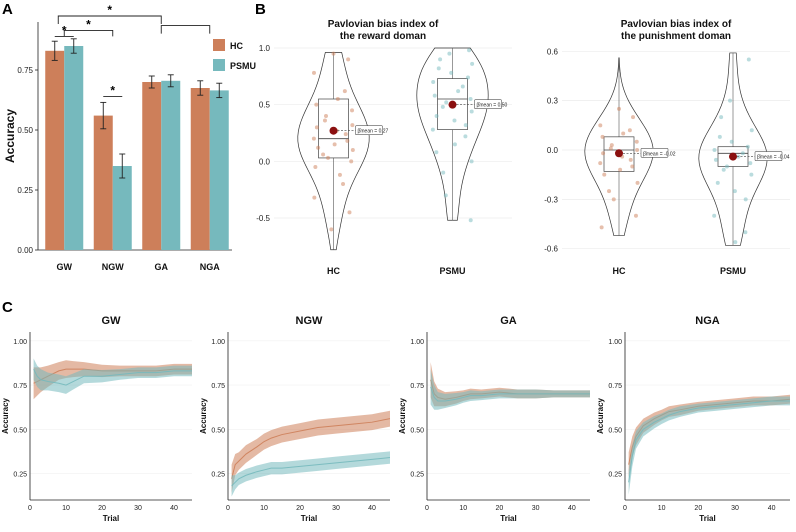 The image size is (796, 532). What do you see at coordinates (670, 154) in the screenshot?
I see `mean-label-value: -0.02` at bounding box center [670, 154].